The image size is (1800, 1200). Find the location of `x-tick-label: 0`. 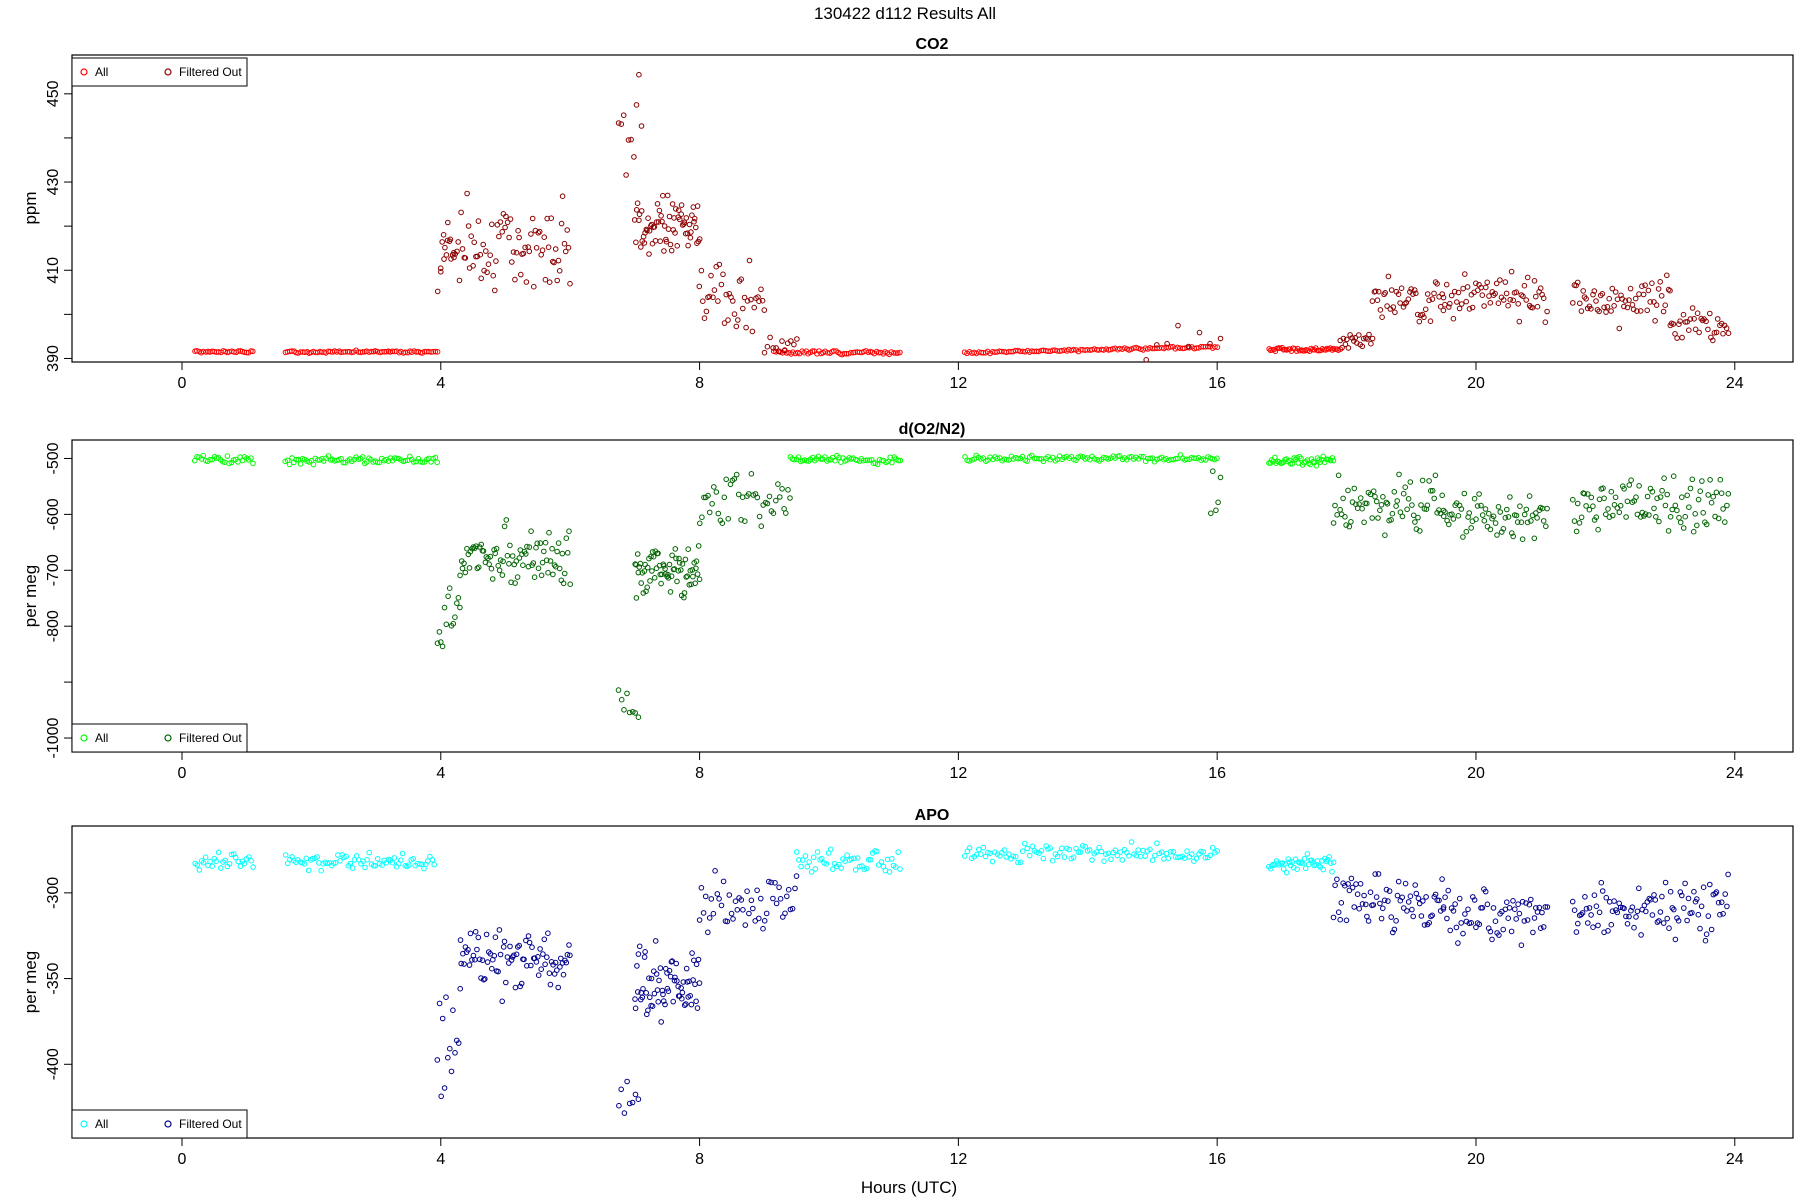

x-tick-label: 0 is located at coordinates (182, 773).